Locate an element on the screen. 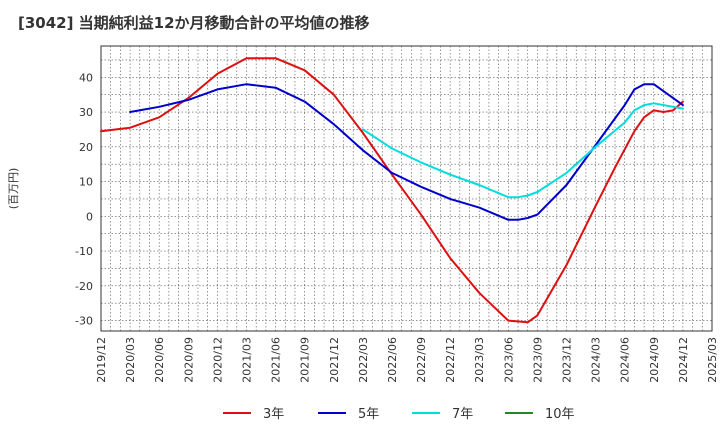 This screenshot has width=720, height=440. y-axis-label: (百万円) is located at coordinates (13, 189).